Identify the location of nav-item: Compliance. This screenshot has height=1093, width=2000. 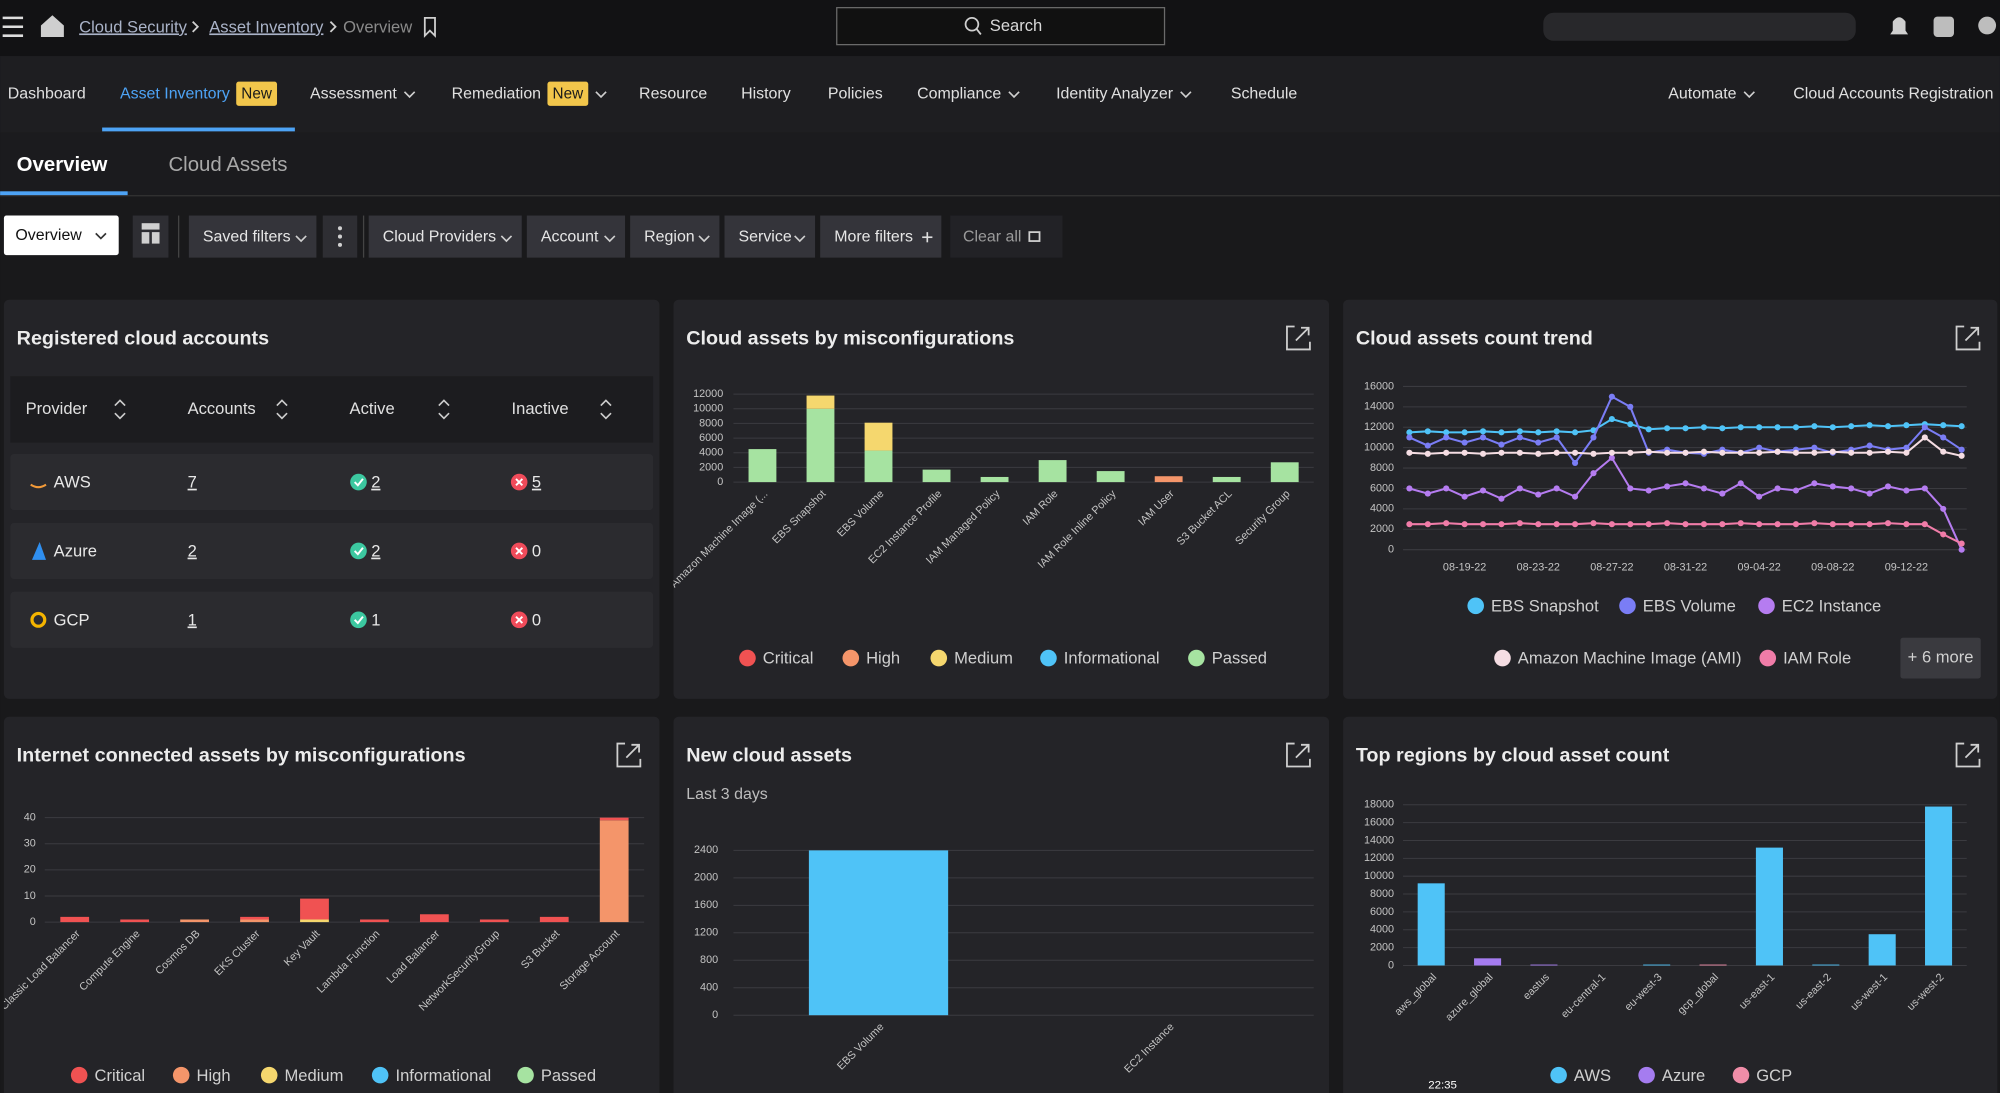
(959, 94).